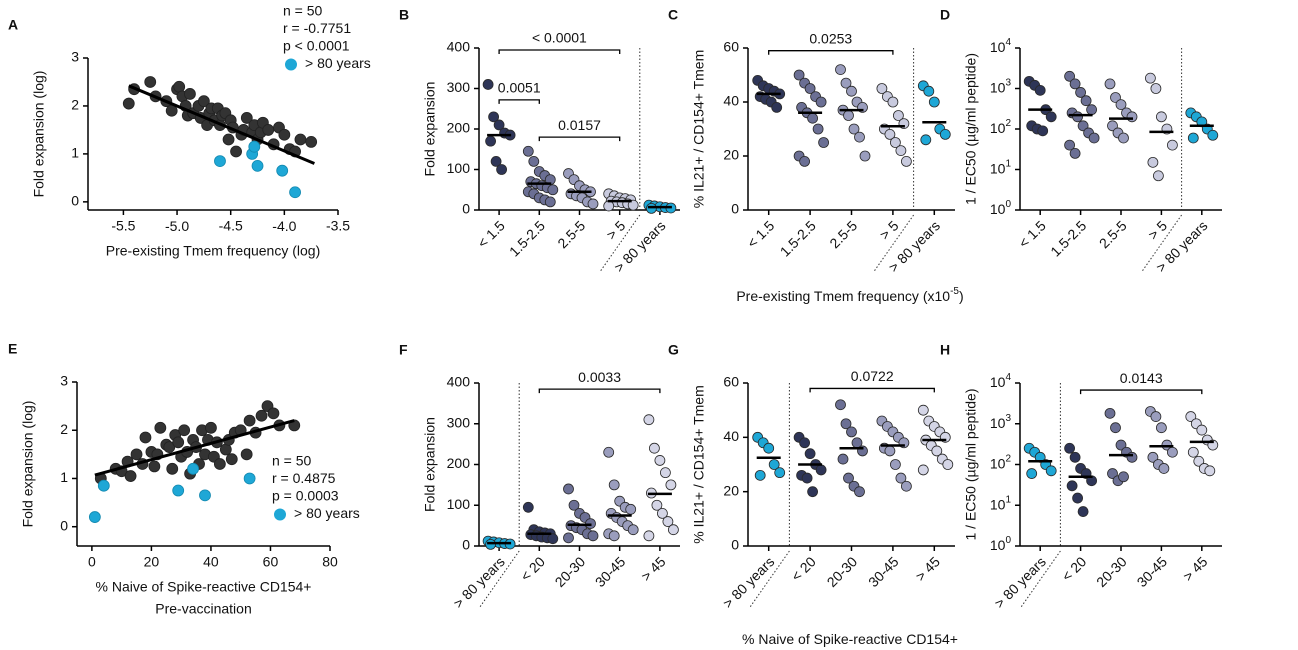 This screenshot has width=1298, height=650. I want to click on x-tick-label: < 20, so click(803, 568).